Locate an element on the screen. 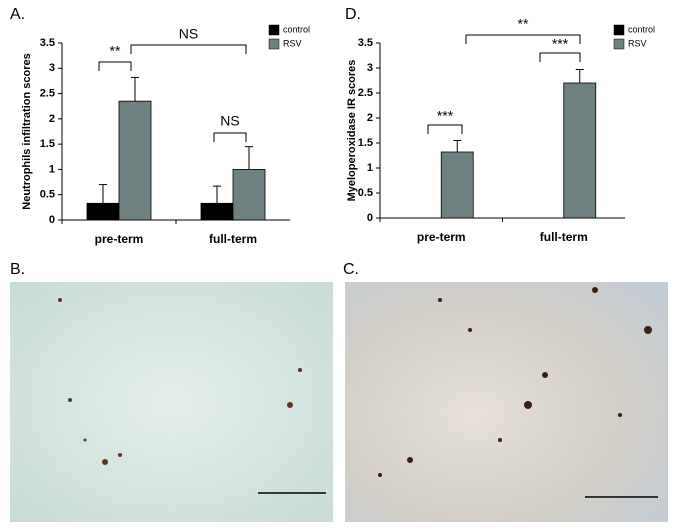 This screenshot has height=530, width=685. panel-label: C. is located at coordinates (351, 269).